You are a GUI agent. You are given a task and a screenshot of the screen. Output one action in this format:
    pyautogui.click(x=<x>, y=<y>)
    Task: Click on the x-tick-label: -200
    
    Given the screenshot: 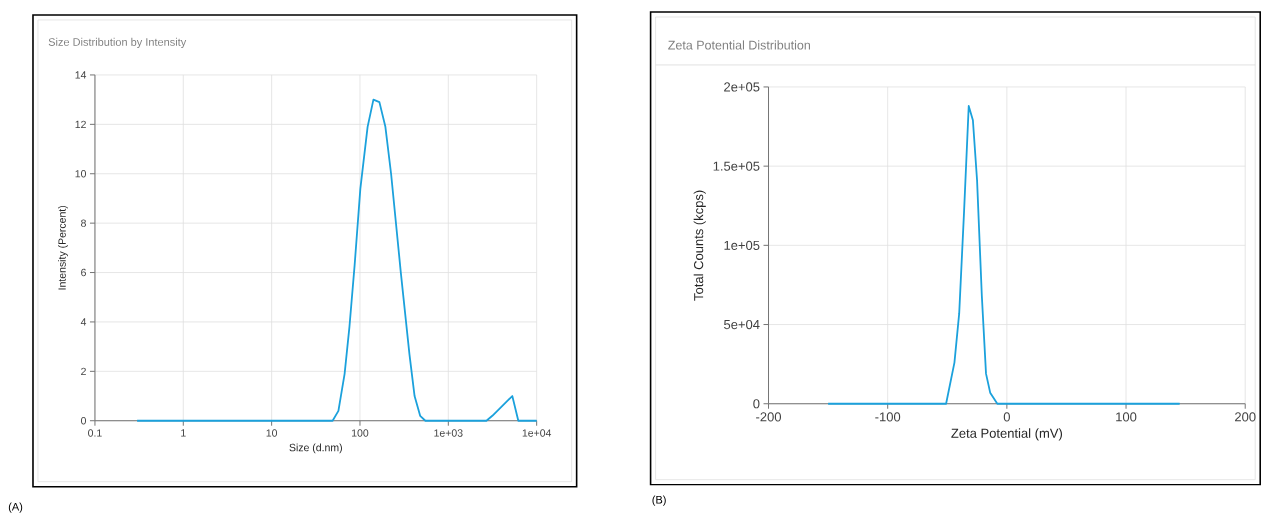 What is the action you would take?
    pyautogui.click(x=769, y=417)
    